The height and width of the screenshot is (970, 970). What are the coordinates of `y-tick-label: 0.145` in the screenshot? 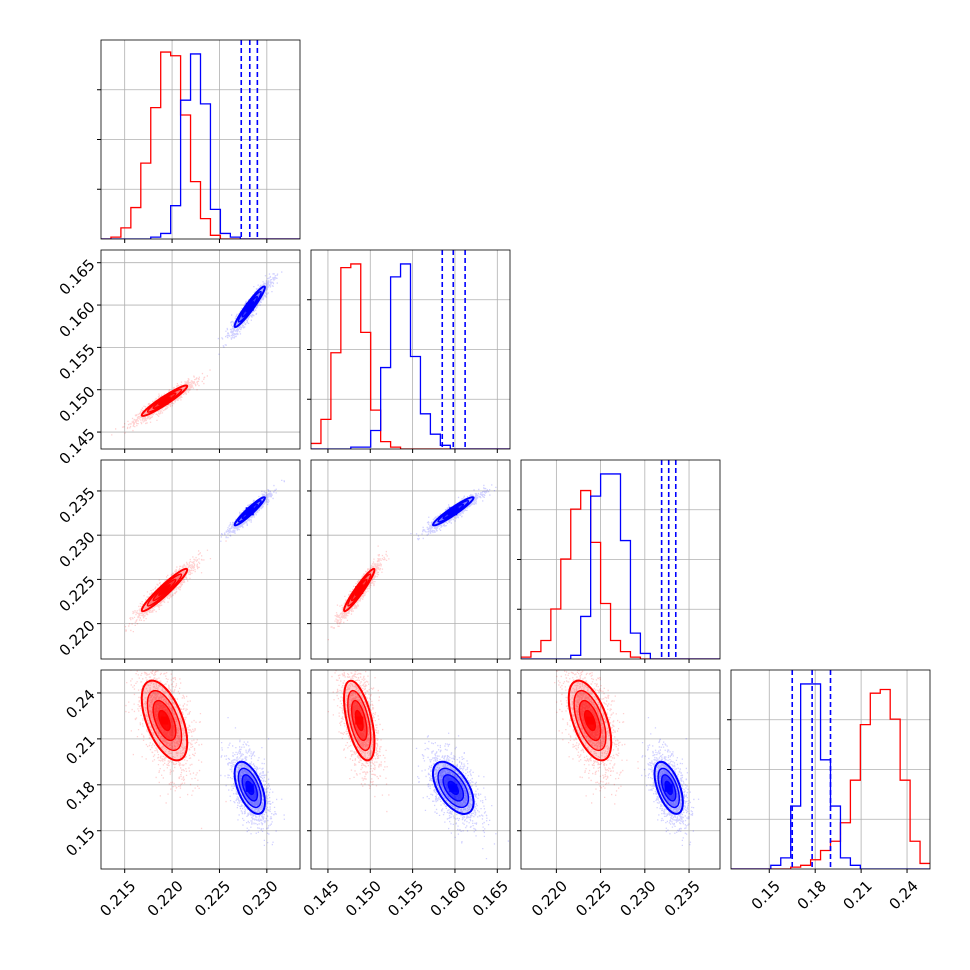 It's located at (77, 446).